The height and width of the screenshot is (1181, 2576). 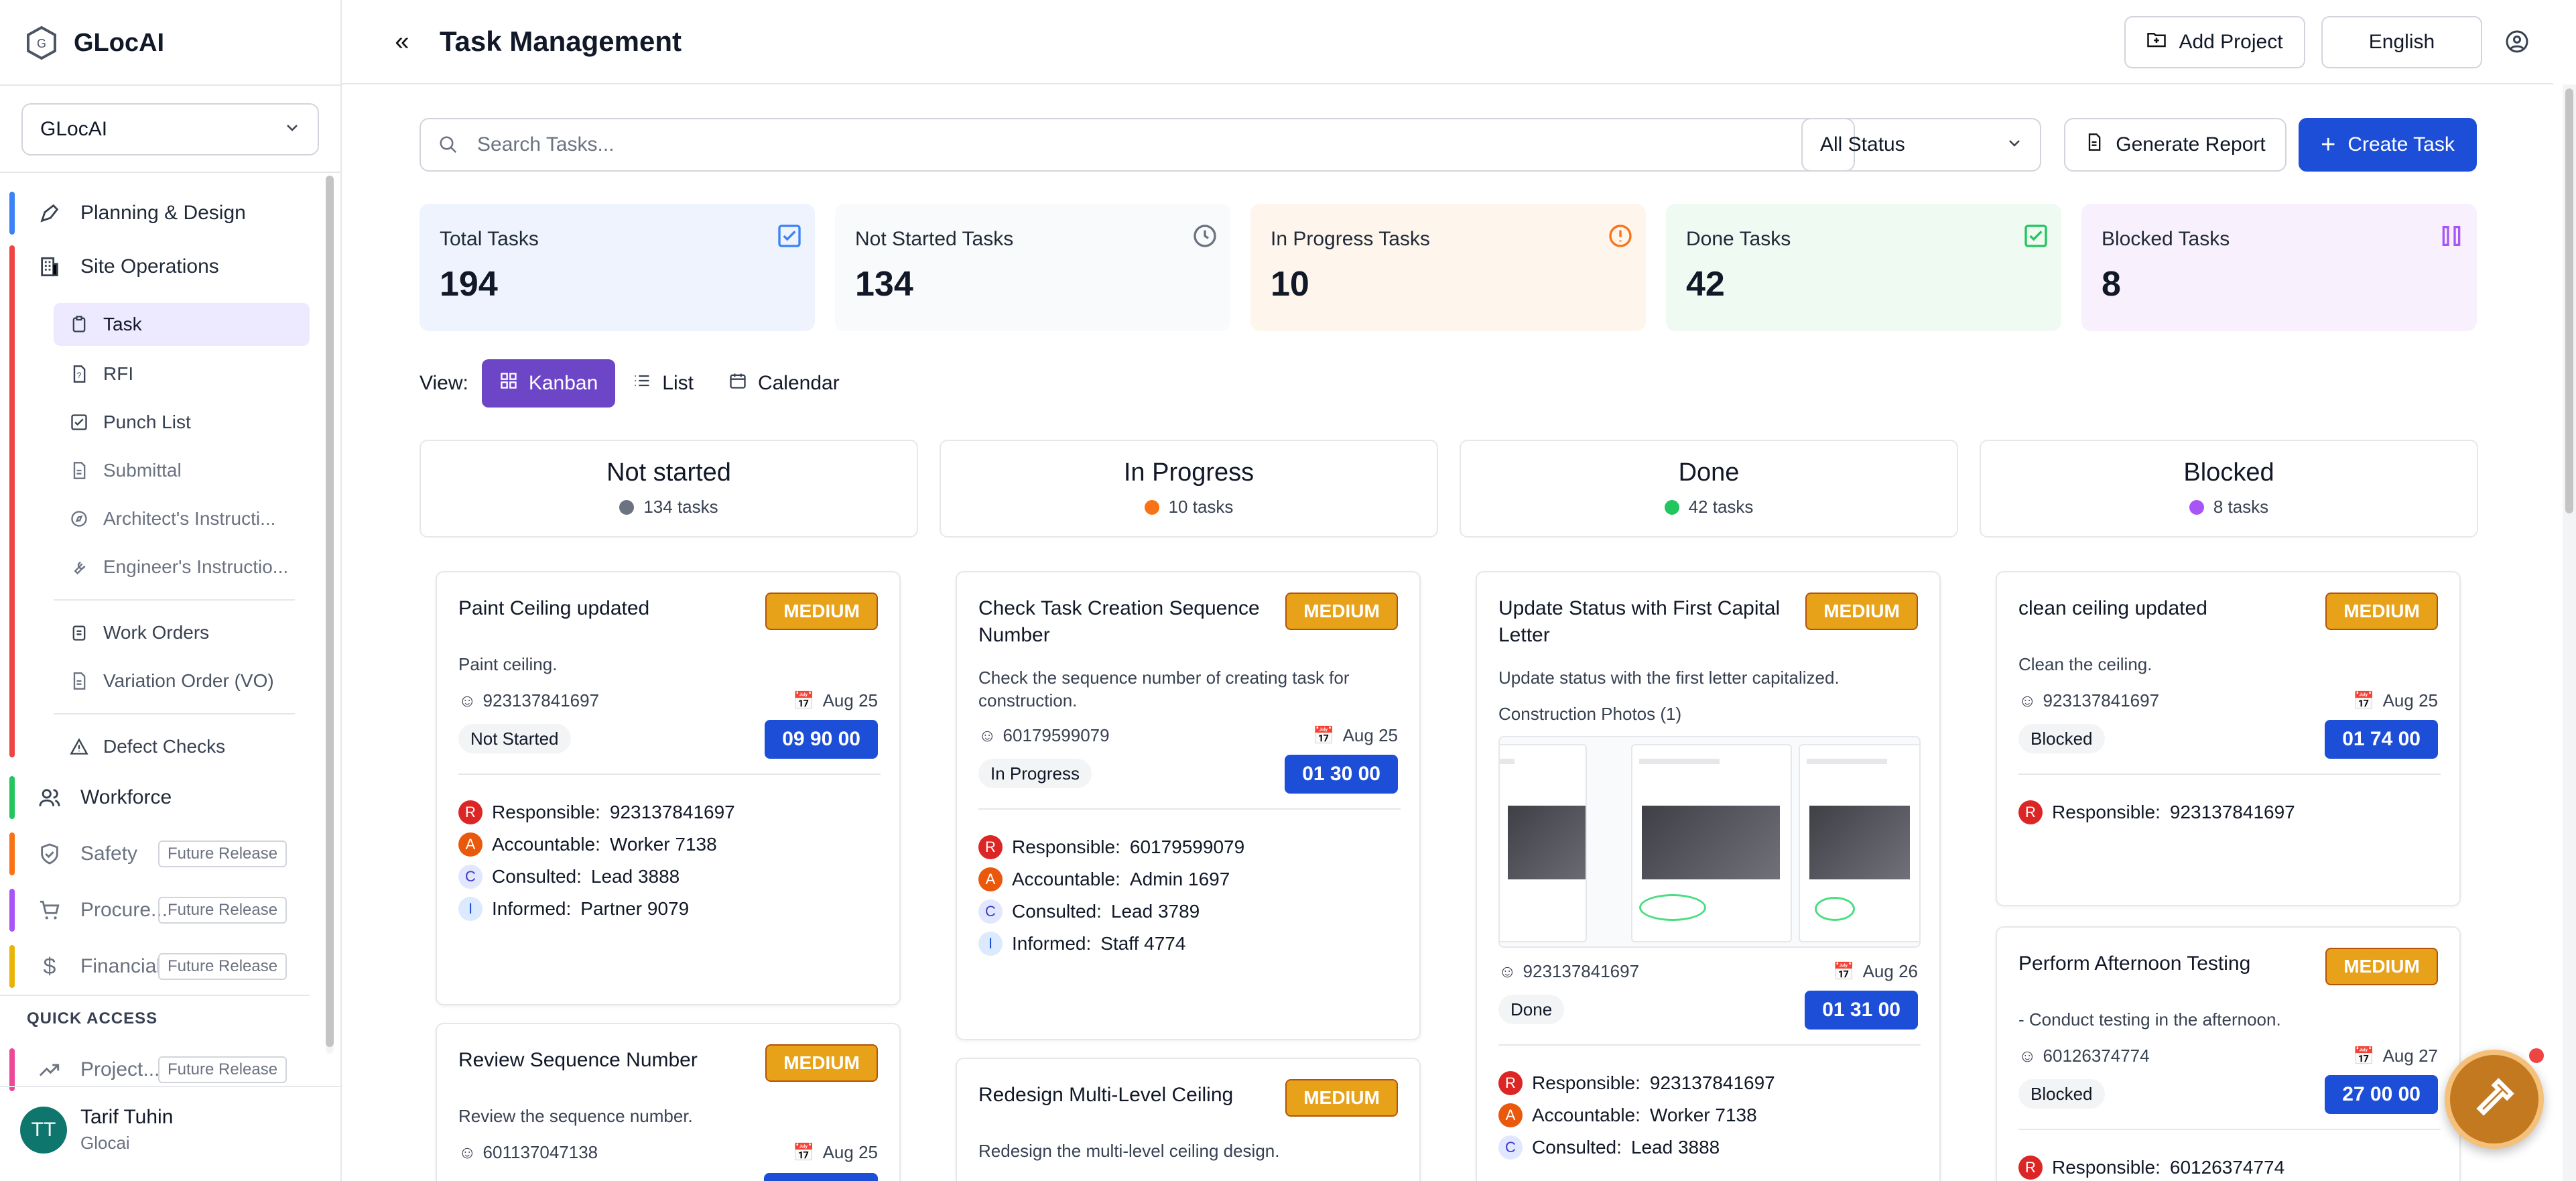 I want to click on card-divider, so click(x=669, y=774).